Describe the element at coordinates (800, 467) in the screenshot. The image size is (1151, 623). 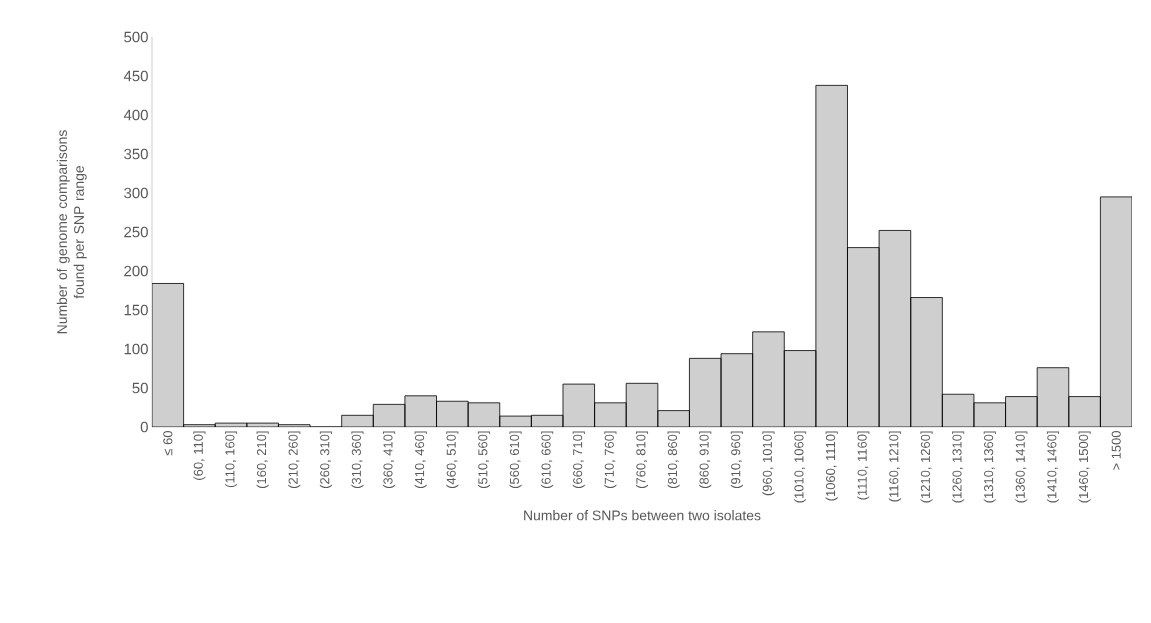
I see `x-tick-label: (1010, 1060]` at that location.